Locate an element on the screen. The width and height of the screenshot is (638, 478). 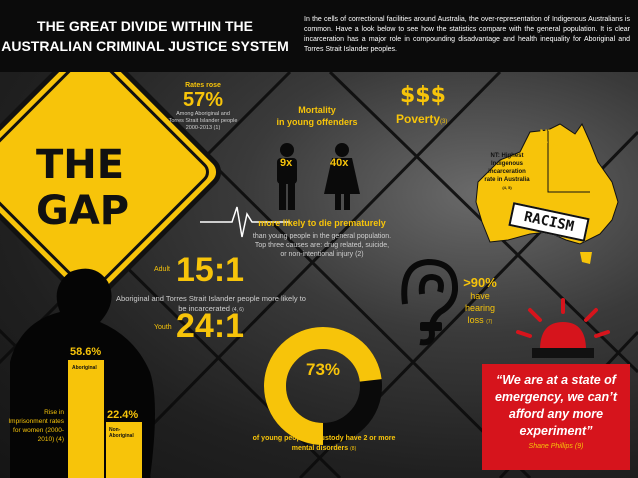
sign-text: THE GAP is located at coordinates (91, 188).